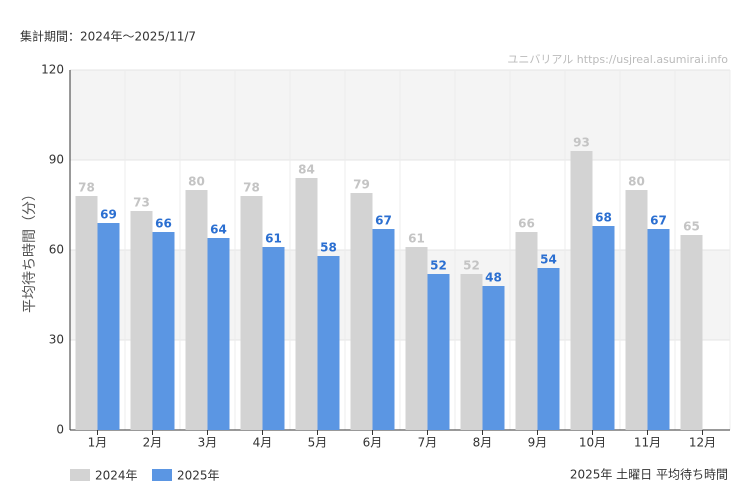 This screenshot has width=750, height=500. What do you see at coordinates (30, 250) in the screenshot?
I see `y-axis-label: 平均待ち時間（分）` at bounding box center [30, 250].